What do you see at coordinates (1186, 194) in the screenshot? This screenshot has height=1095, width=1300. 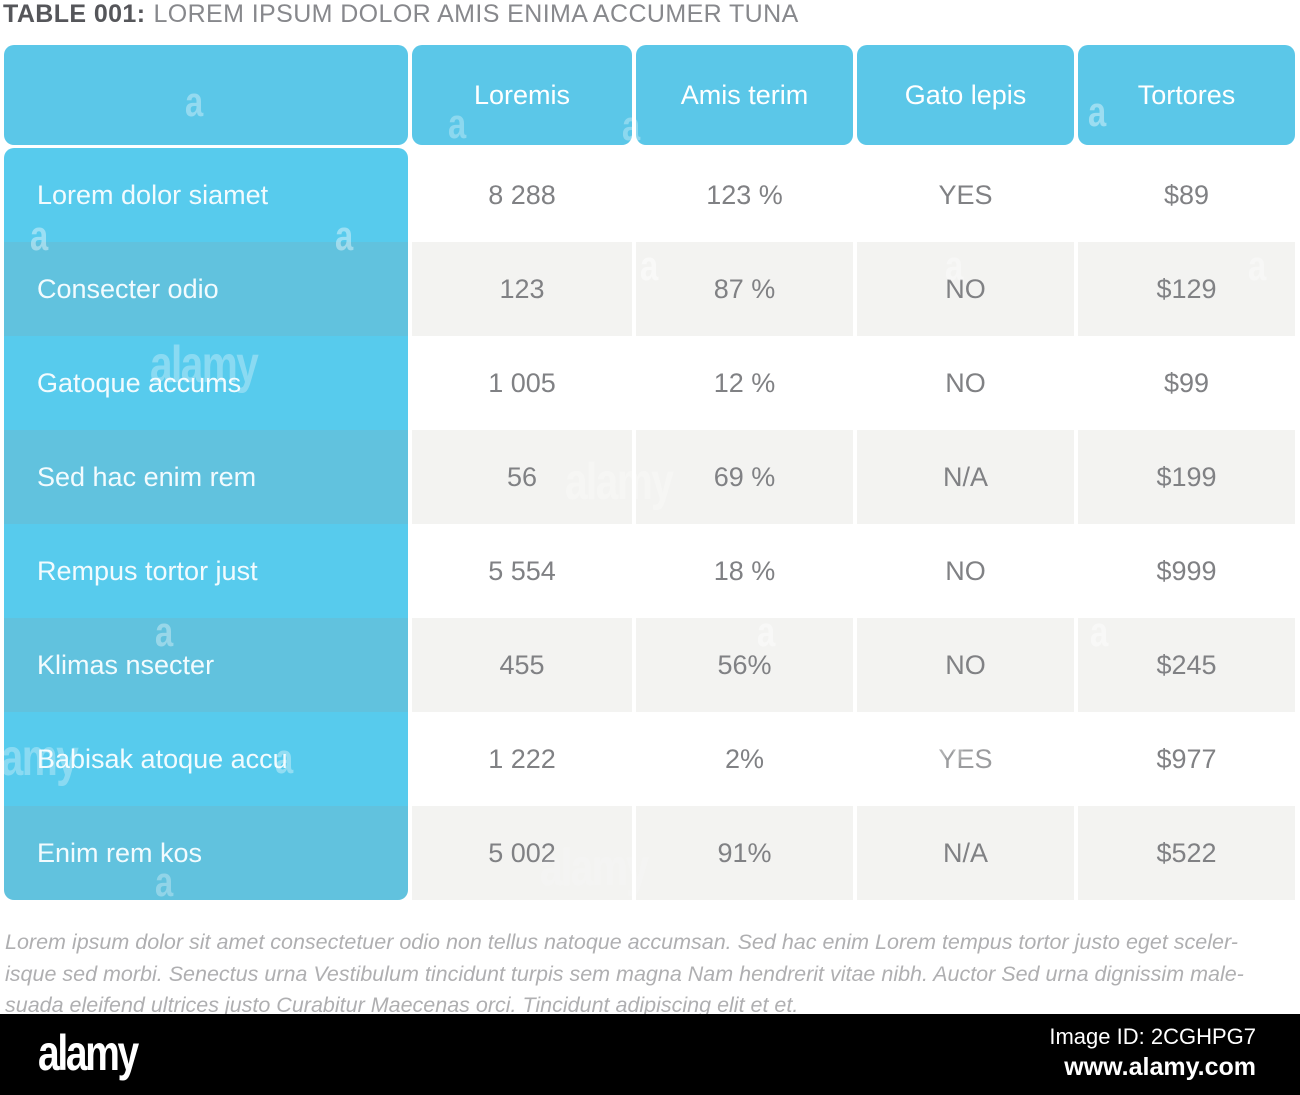 I see `table-cell: $89` at bounding box center [1186, 194].